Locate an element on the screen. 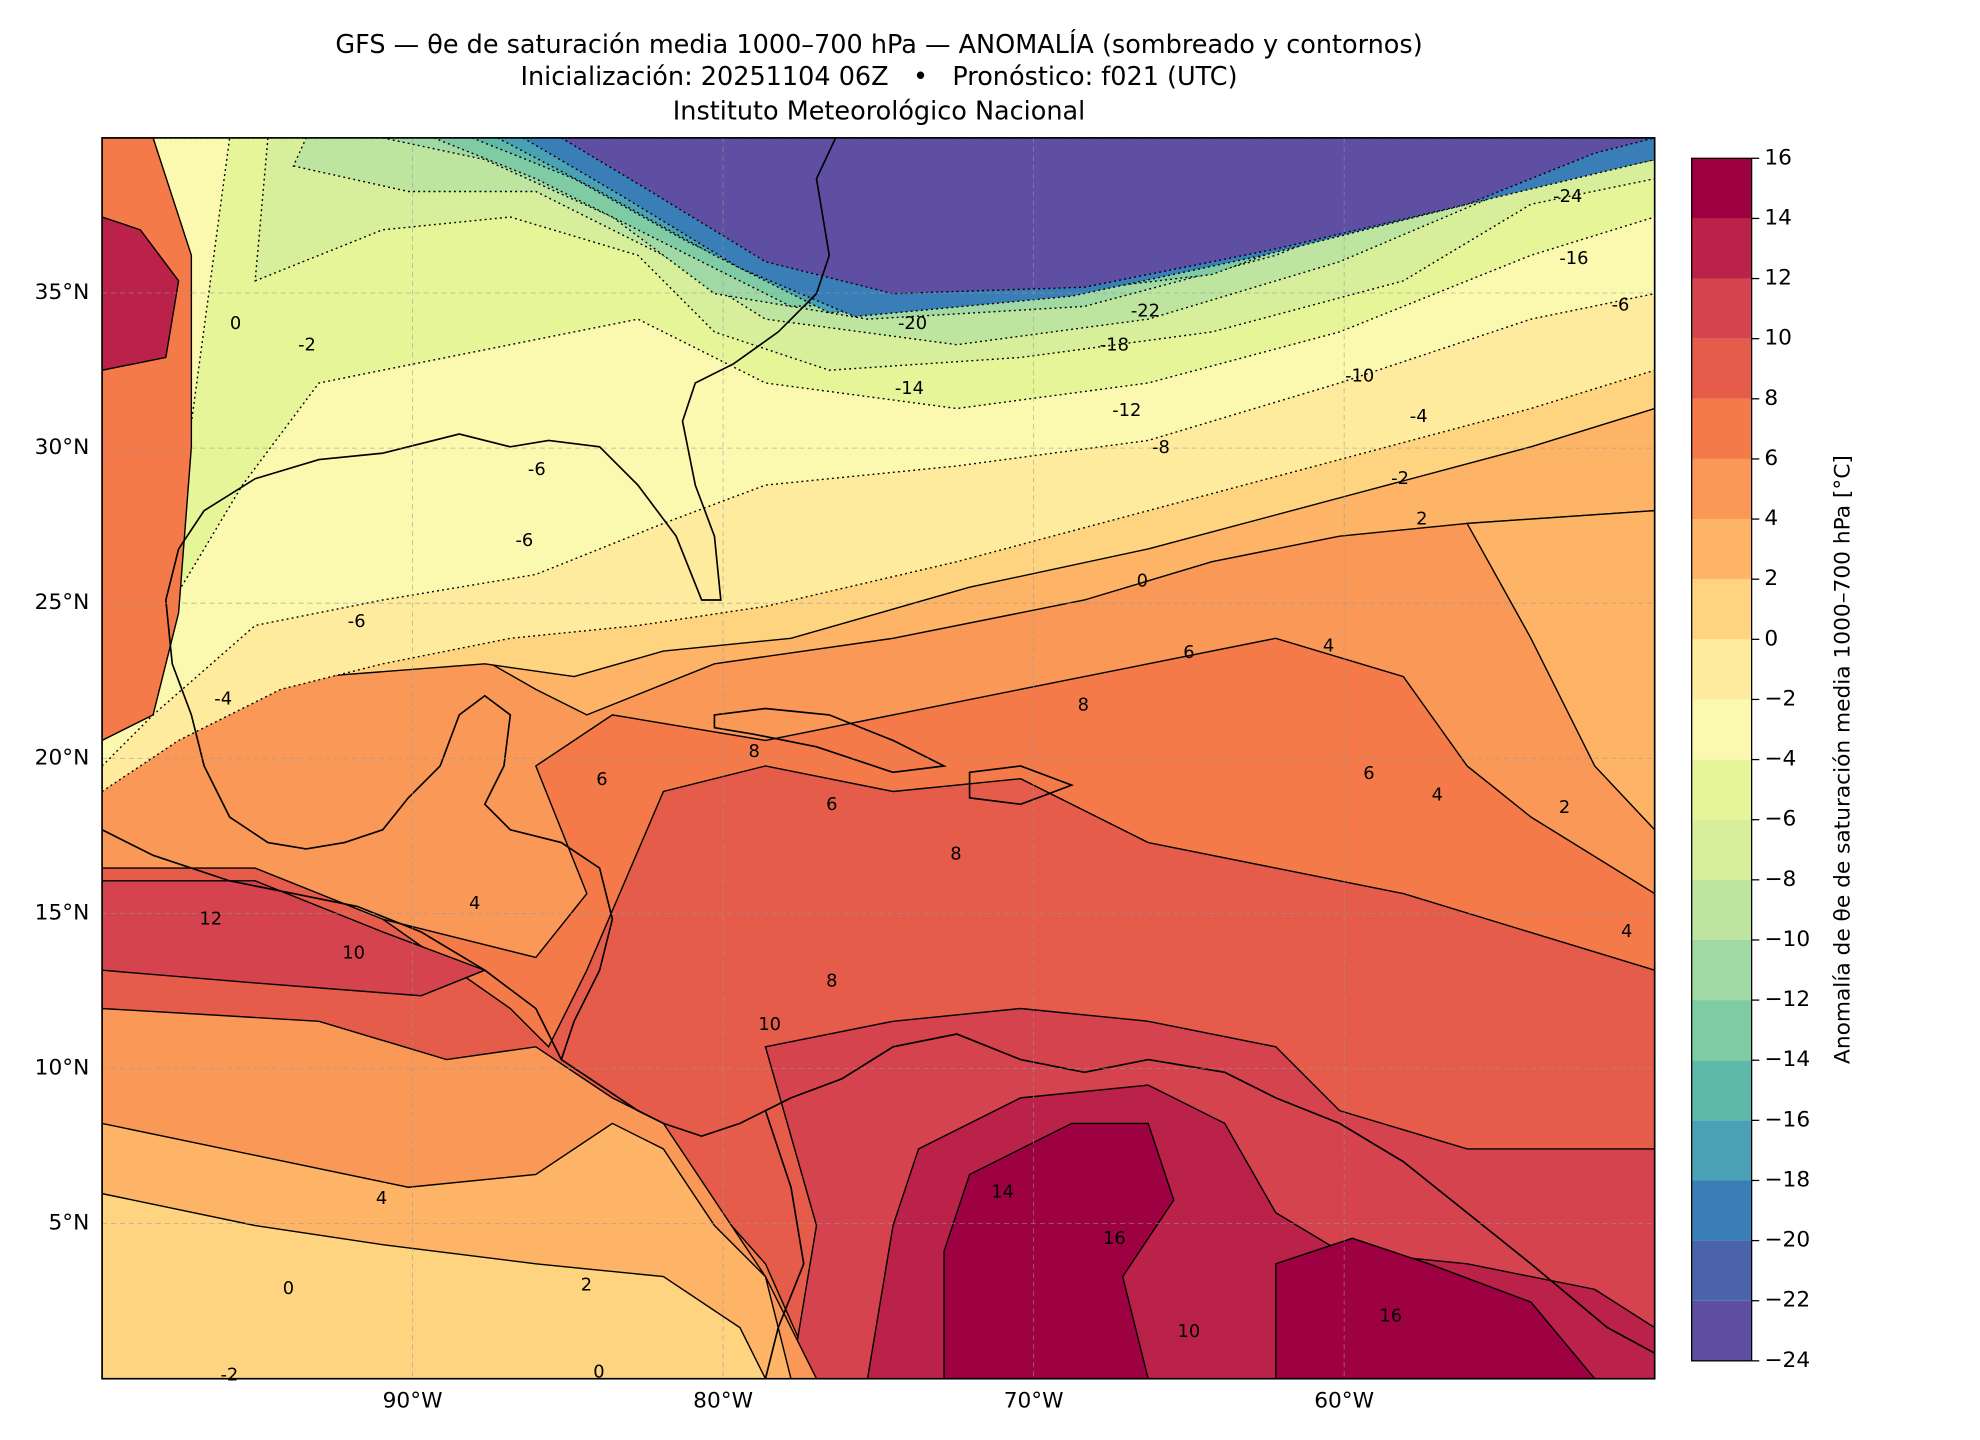  colorbar-tick-label: 12 is located at coordinates (1778, 278).